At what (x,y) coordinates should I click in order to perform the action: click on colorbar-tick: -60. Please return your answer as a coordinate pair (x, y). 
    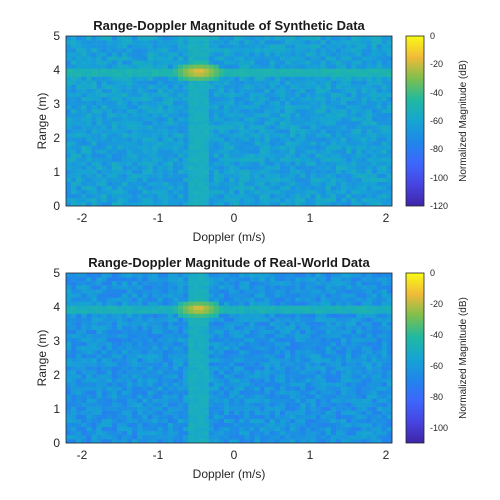
    Looking at the image, I should click on (436, 121).